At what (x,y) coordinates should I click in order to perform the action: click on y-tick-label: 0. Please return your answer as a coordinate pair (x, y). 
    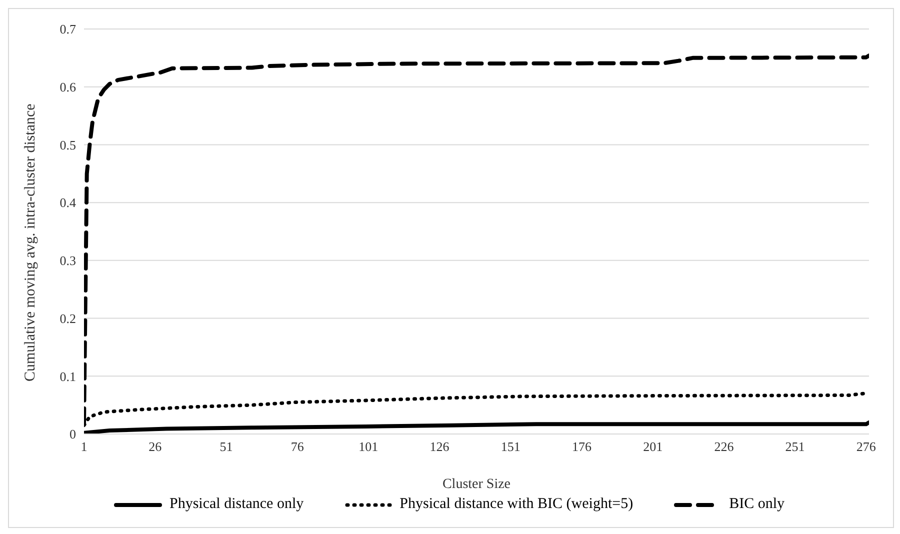
    Looking at the image, I should click on (73, 434).